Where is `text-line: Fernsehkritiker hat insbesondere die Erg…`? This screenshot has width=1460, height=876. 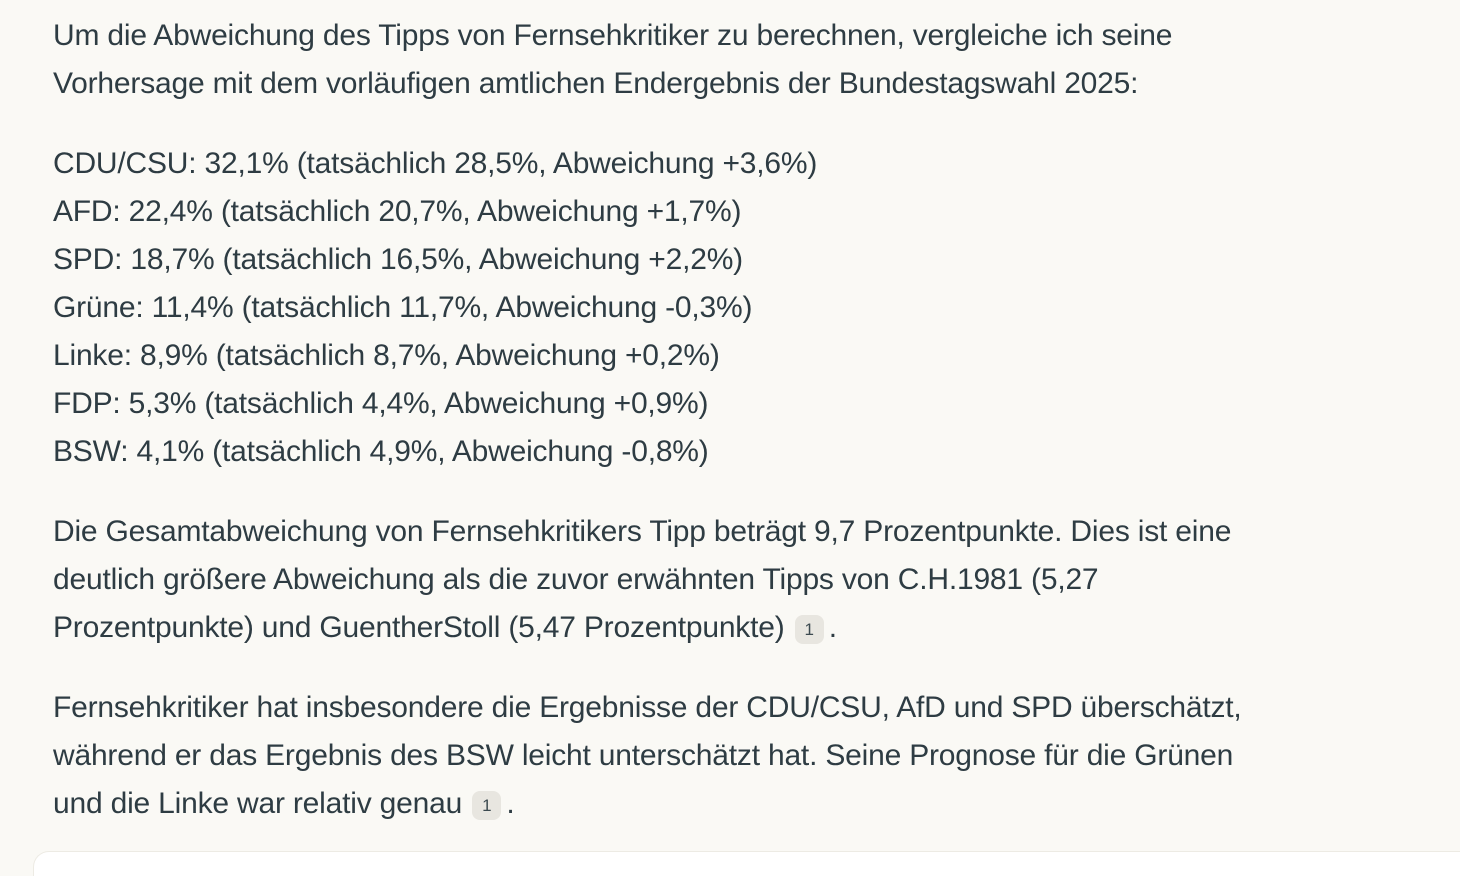 text-line: Fernsehkritiker hat insbesondere die Erg… is located at coordinates (647, 707).